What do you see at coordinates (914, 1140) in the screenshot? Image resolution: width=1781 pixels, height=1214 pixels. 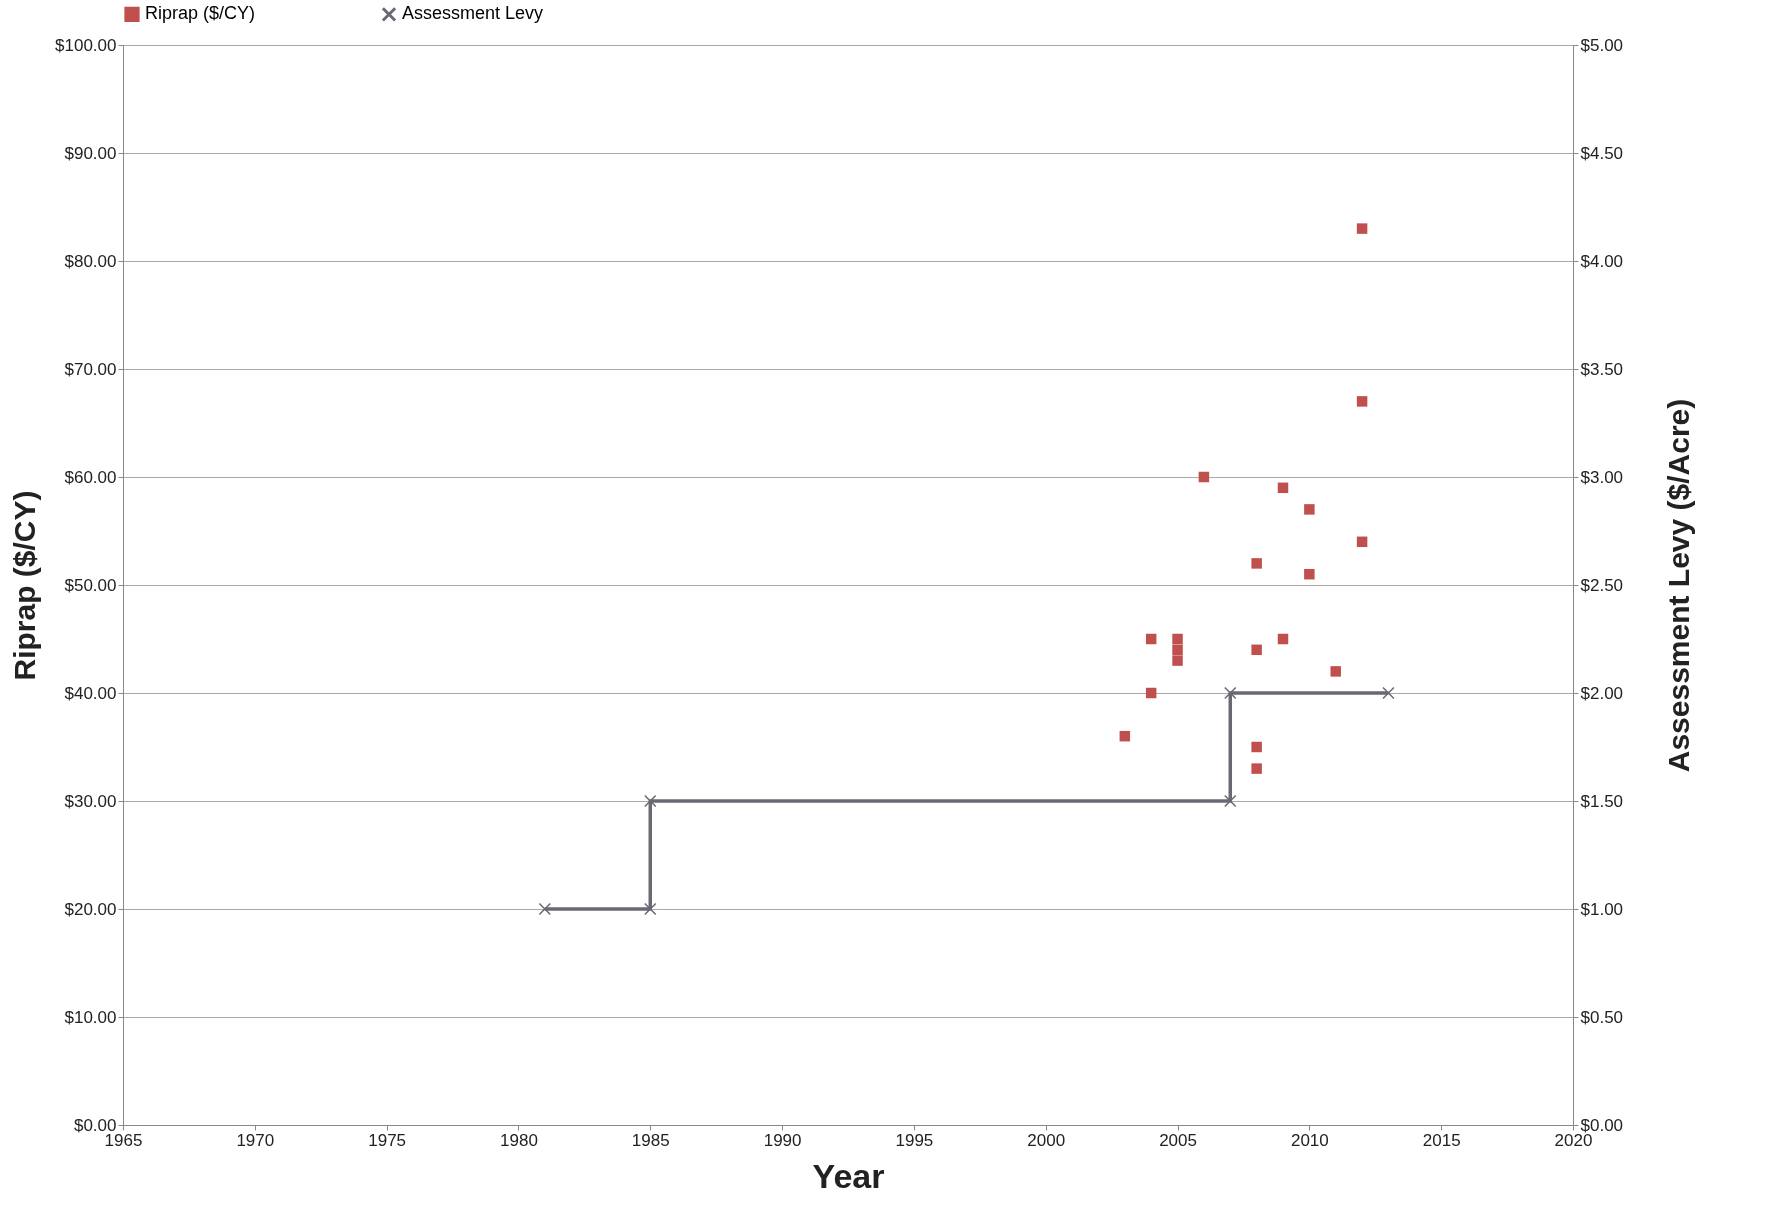 I see `x-tick-label: 1995` at bounding box center [914, 1140].